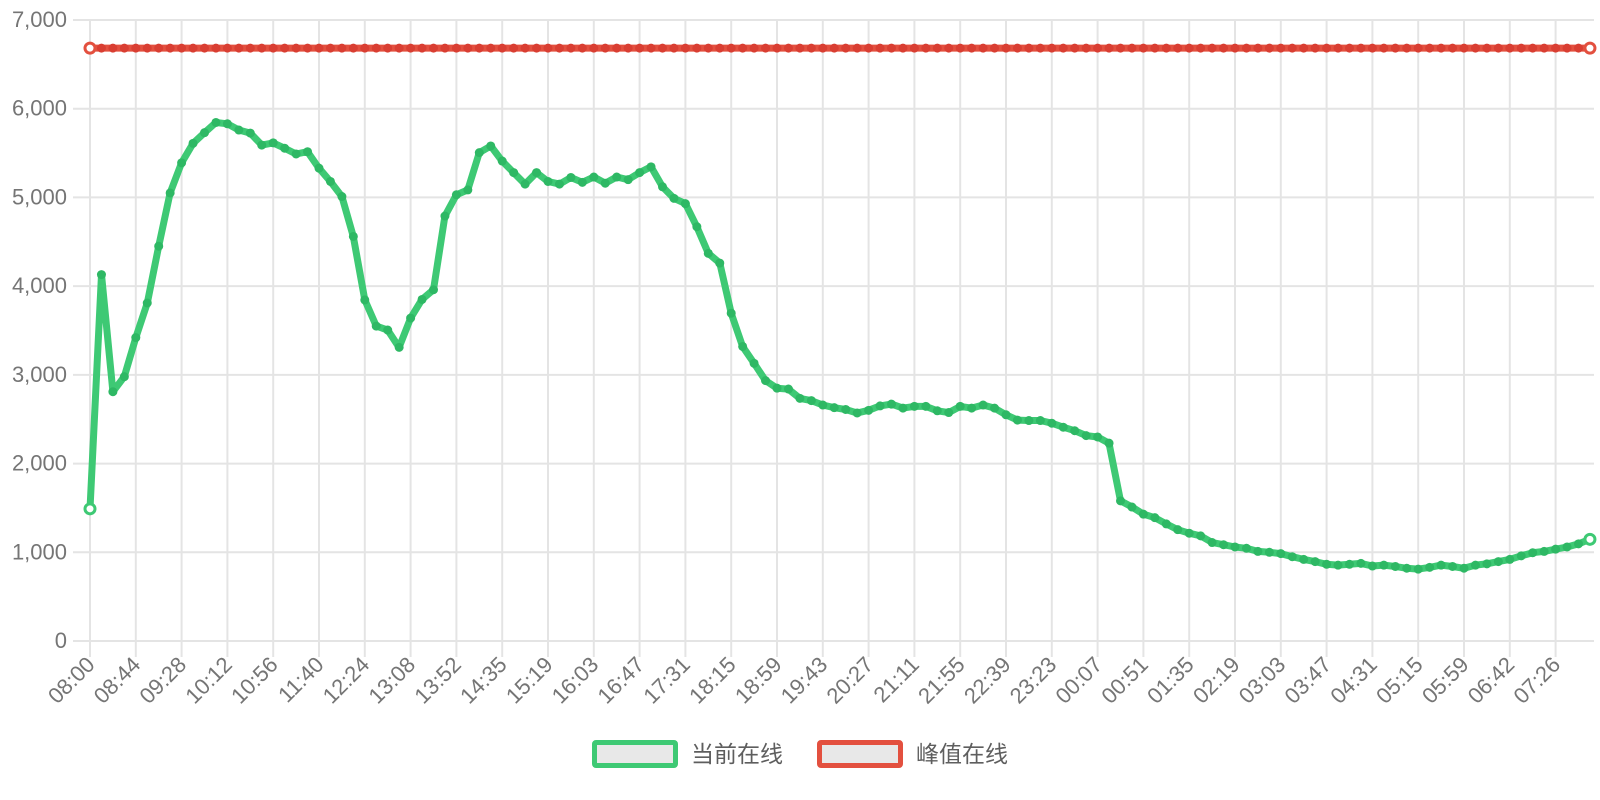 Image resolution: width=1600 pixels, height=800 pixels. What do you see at coordinates (737, 753) in the screenshot?
I see `legend-label-current-online: 当前在线` at bounding box center [737, 753].